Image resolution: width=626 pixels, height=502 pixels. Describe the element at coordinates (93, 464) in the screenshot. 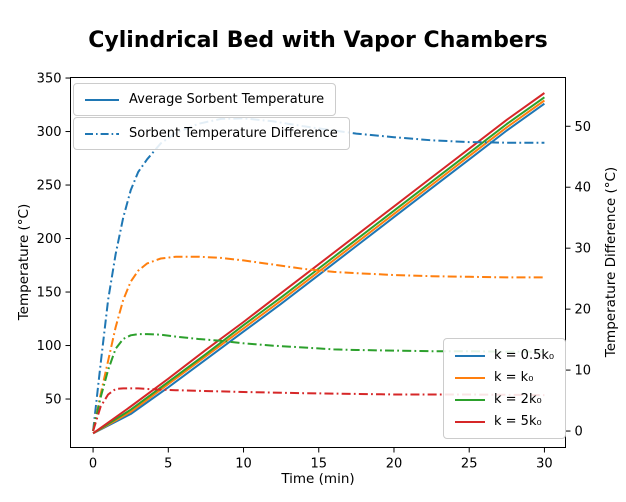

I see `x-tick-0-label: 0` at that location.